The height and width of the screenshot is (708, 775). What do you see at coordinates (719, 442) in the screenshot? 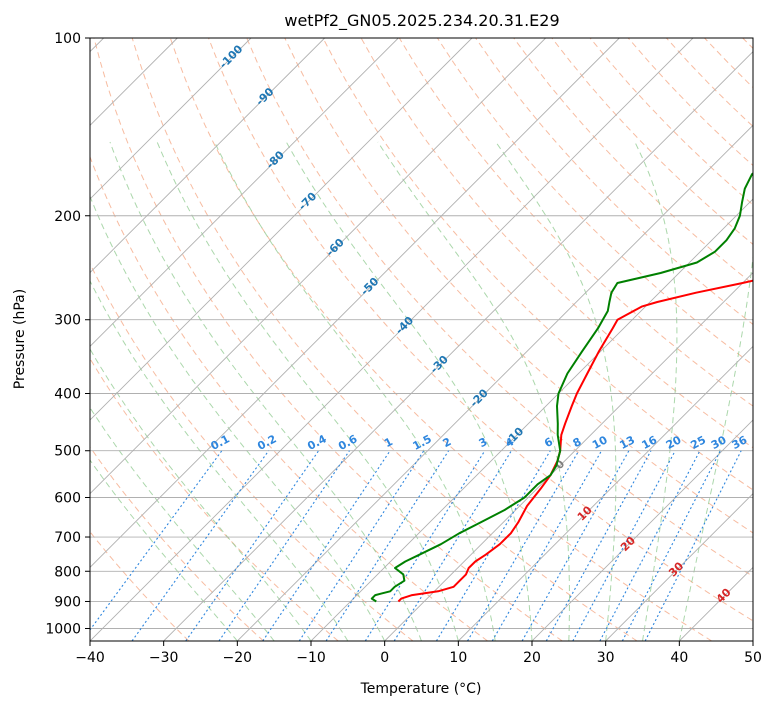
I see `mixing-ratio-label: 30` at bounding box center [719, 442].